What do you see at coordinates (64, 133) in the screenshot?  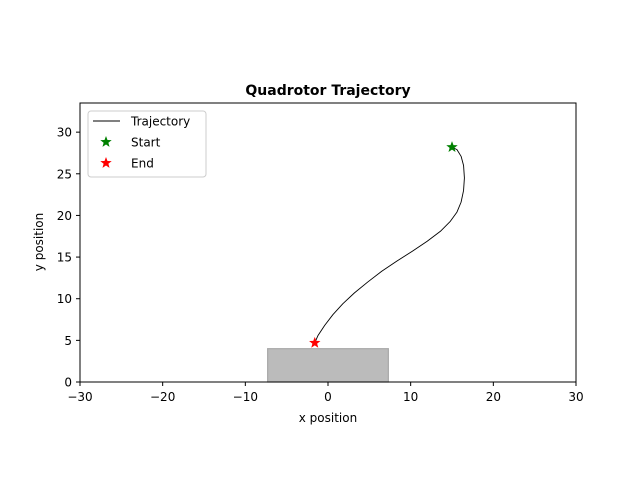 I see `y-tick-label: 30` at bounding box center [64, 133].